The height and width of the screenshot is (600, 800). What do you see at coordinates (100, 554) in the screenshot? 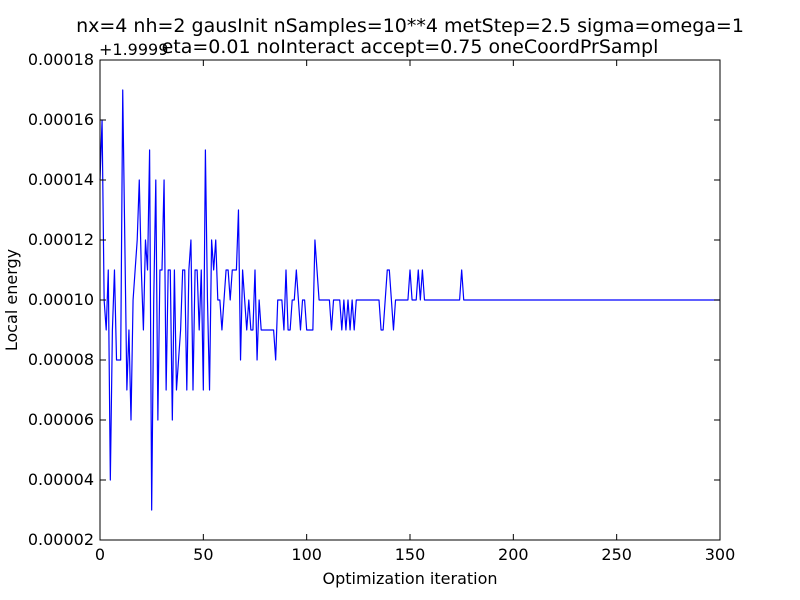
I see `x-tick-label: 0` at bounding box center [100, 554].